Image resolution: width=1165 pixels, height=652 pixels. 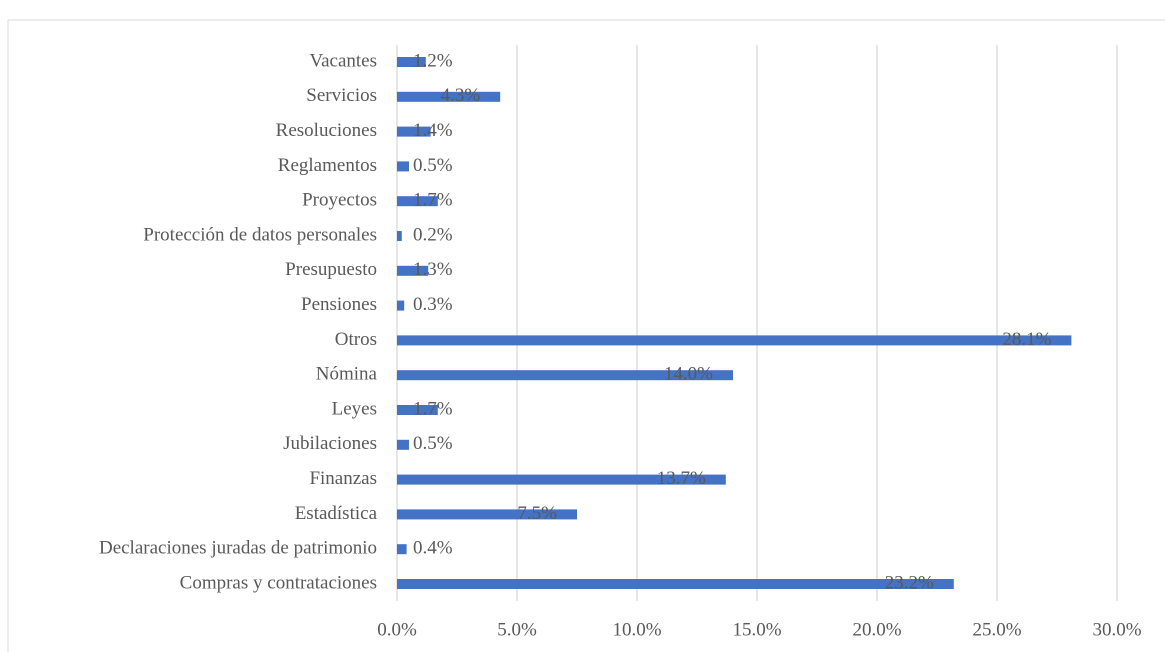 I want to click on data-label: 28.1%, so click(x=1026, y=339).